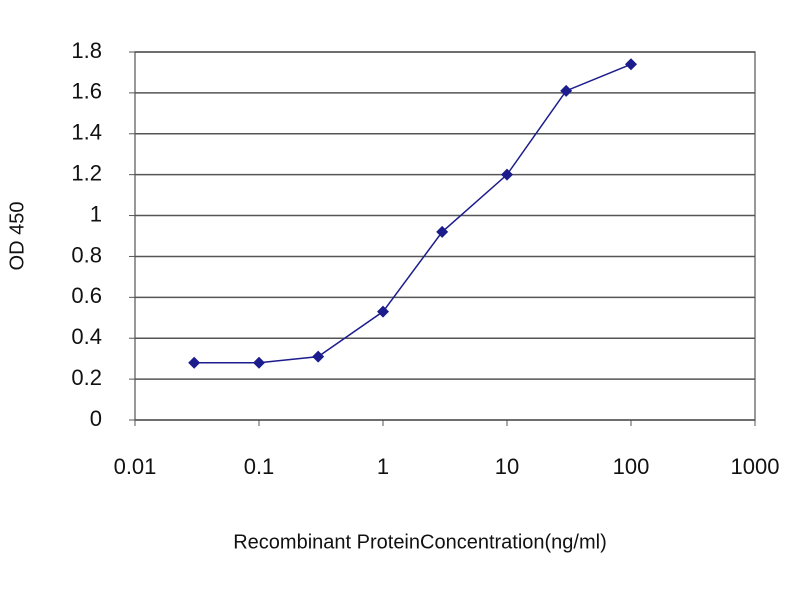  Describe the element at coordinates (86, 377) in the screenshot. I see `y-tick-label: 0.2` at that location.